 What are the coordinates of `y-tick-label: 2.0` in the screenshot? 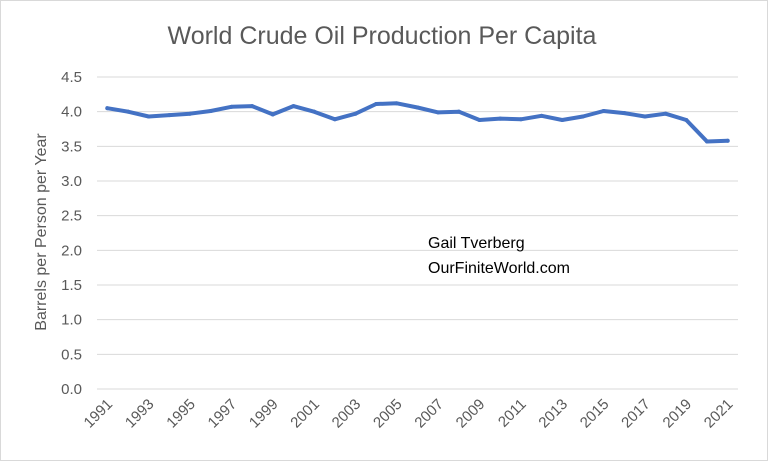 It's located at (71, 250).